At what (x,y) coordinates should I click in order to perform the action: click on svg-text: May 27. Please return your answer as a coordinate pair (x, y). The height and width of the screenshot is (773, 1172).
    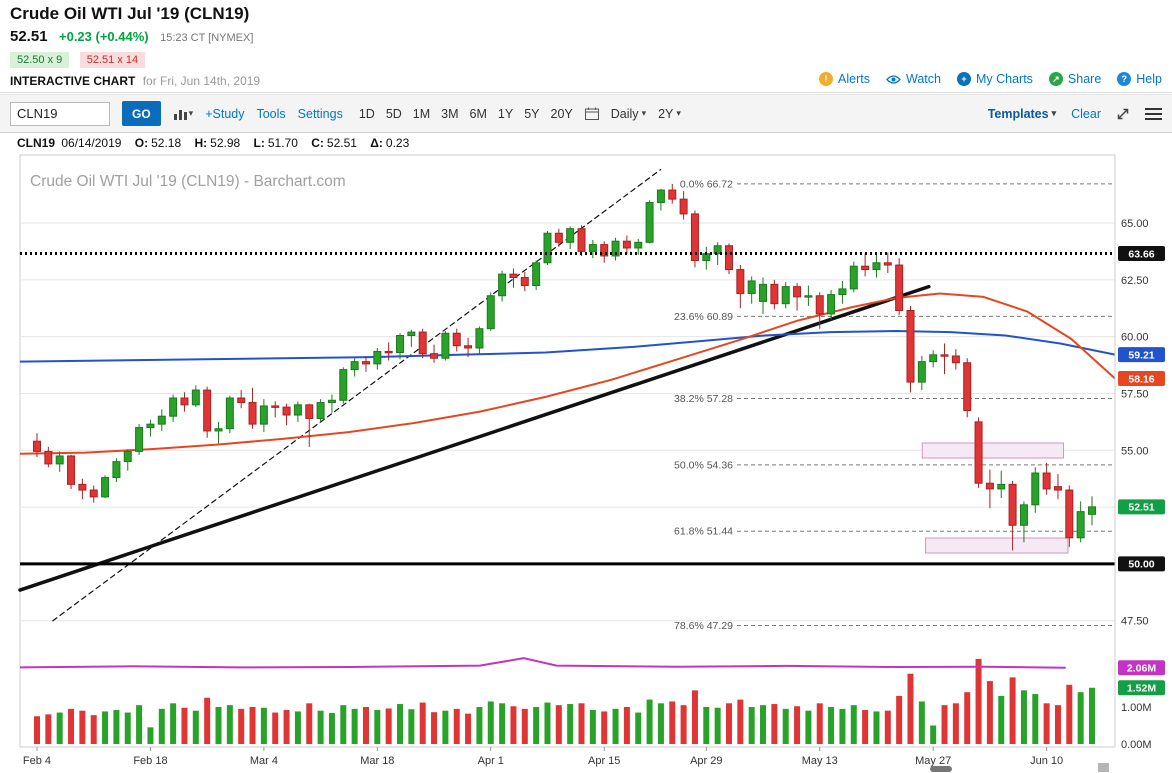
    Looking at the image, I should click on (933, 761).